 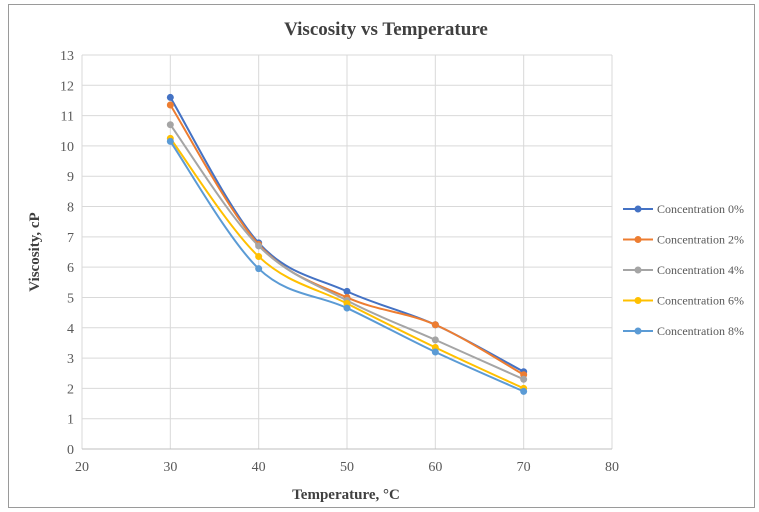 What do you see at coordinates (67, 56) in the screenshot?
I see `y-tick-label: 13` at bounding box center [67, 56].